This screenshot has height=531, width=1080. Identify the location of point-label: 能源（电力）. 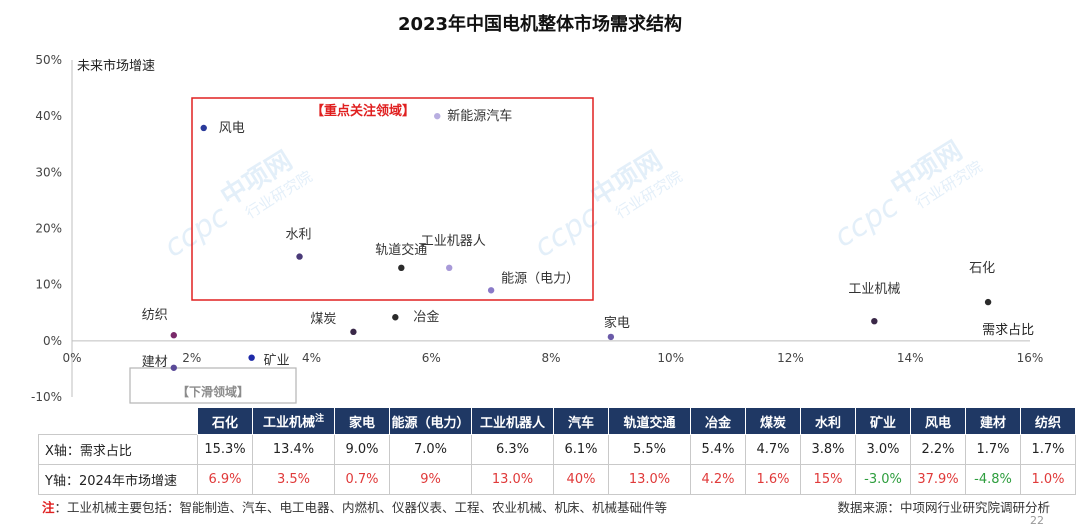
(540, 278).